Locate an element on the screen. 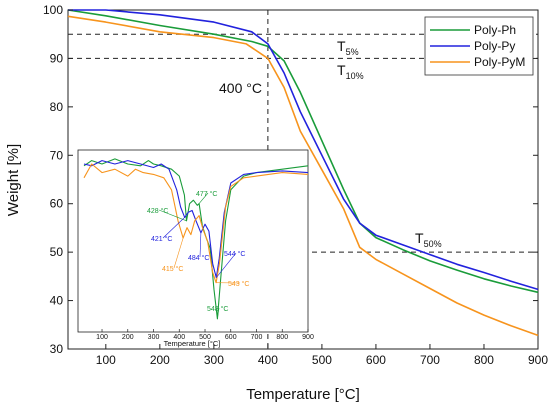 The height and width of the screenshot is (407, 550). x-tick-label: 900 is located at coordinates (538, 360).